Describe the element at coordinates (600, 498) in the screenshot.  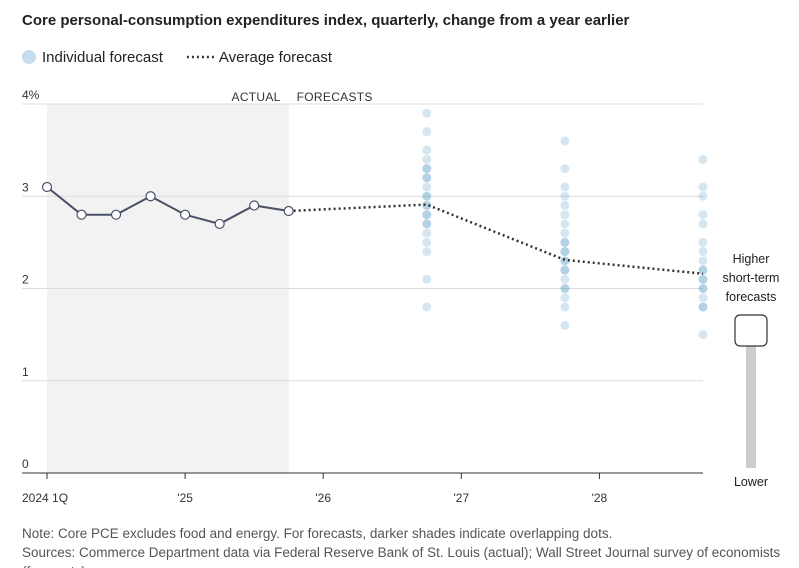
I see `x-tick-label: '28` at that location.